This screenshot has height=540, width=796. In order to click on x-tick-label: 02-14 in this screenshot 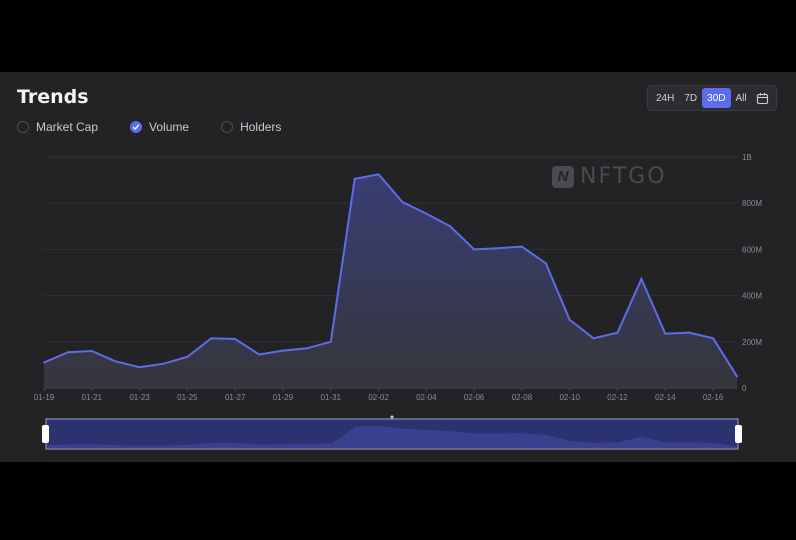, I will do `click(665, 397)`.